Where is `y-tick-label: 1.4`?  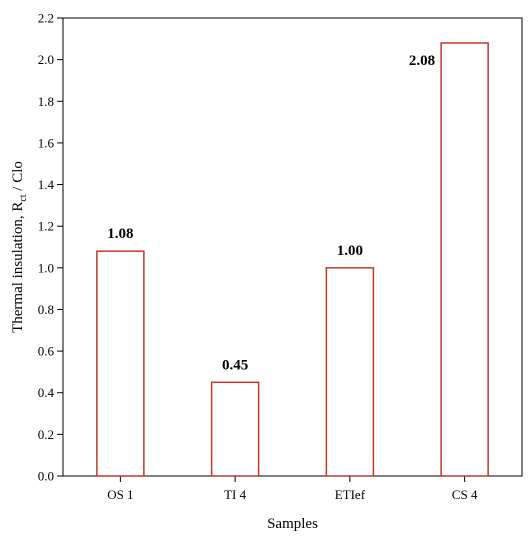 y-tick-label: 1.4 is located at coordinates (46, 184).